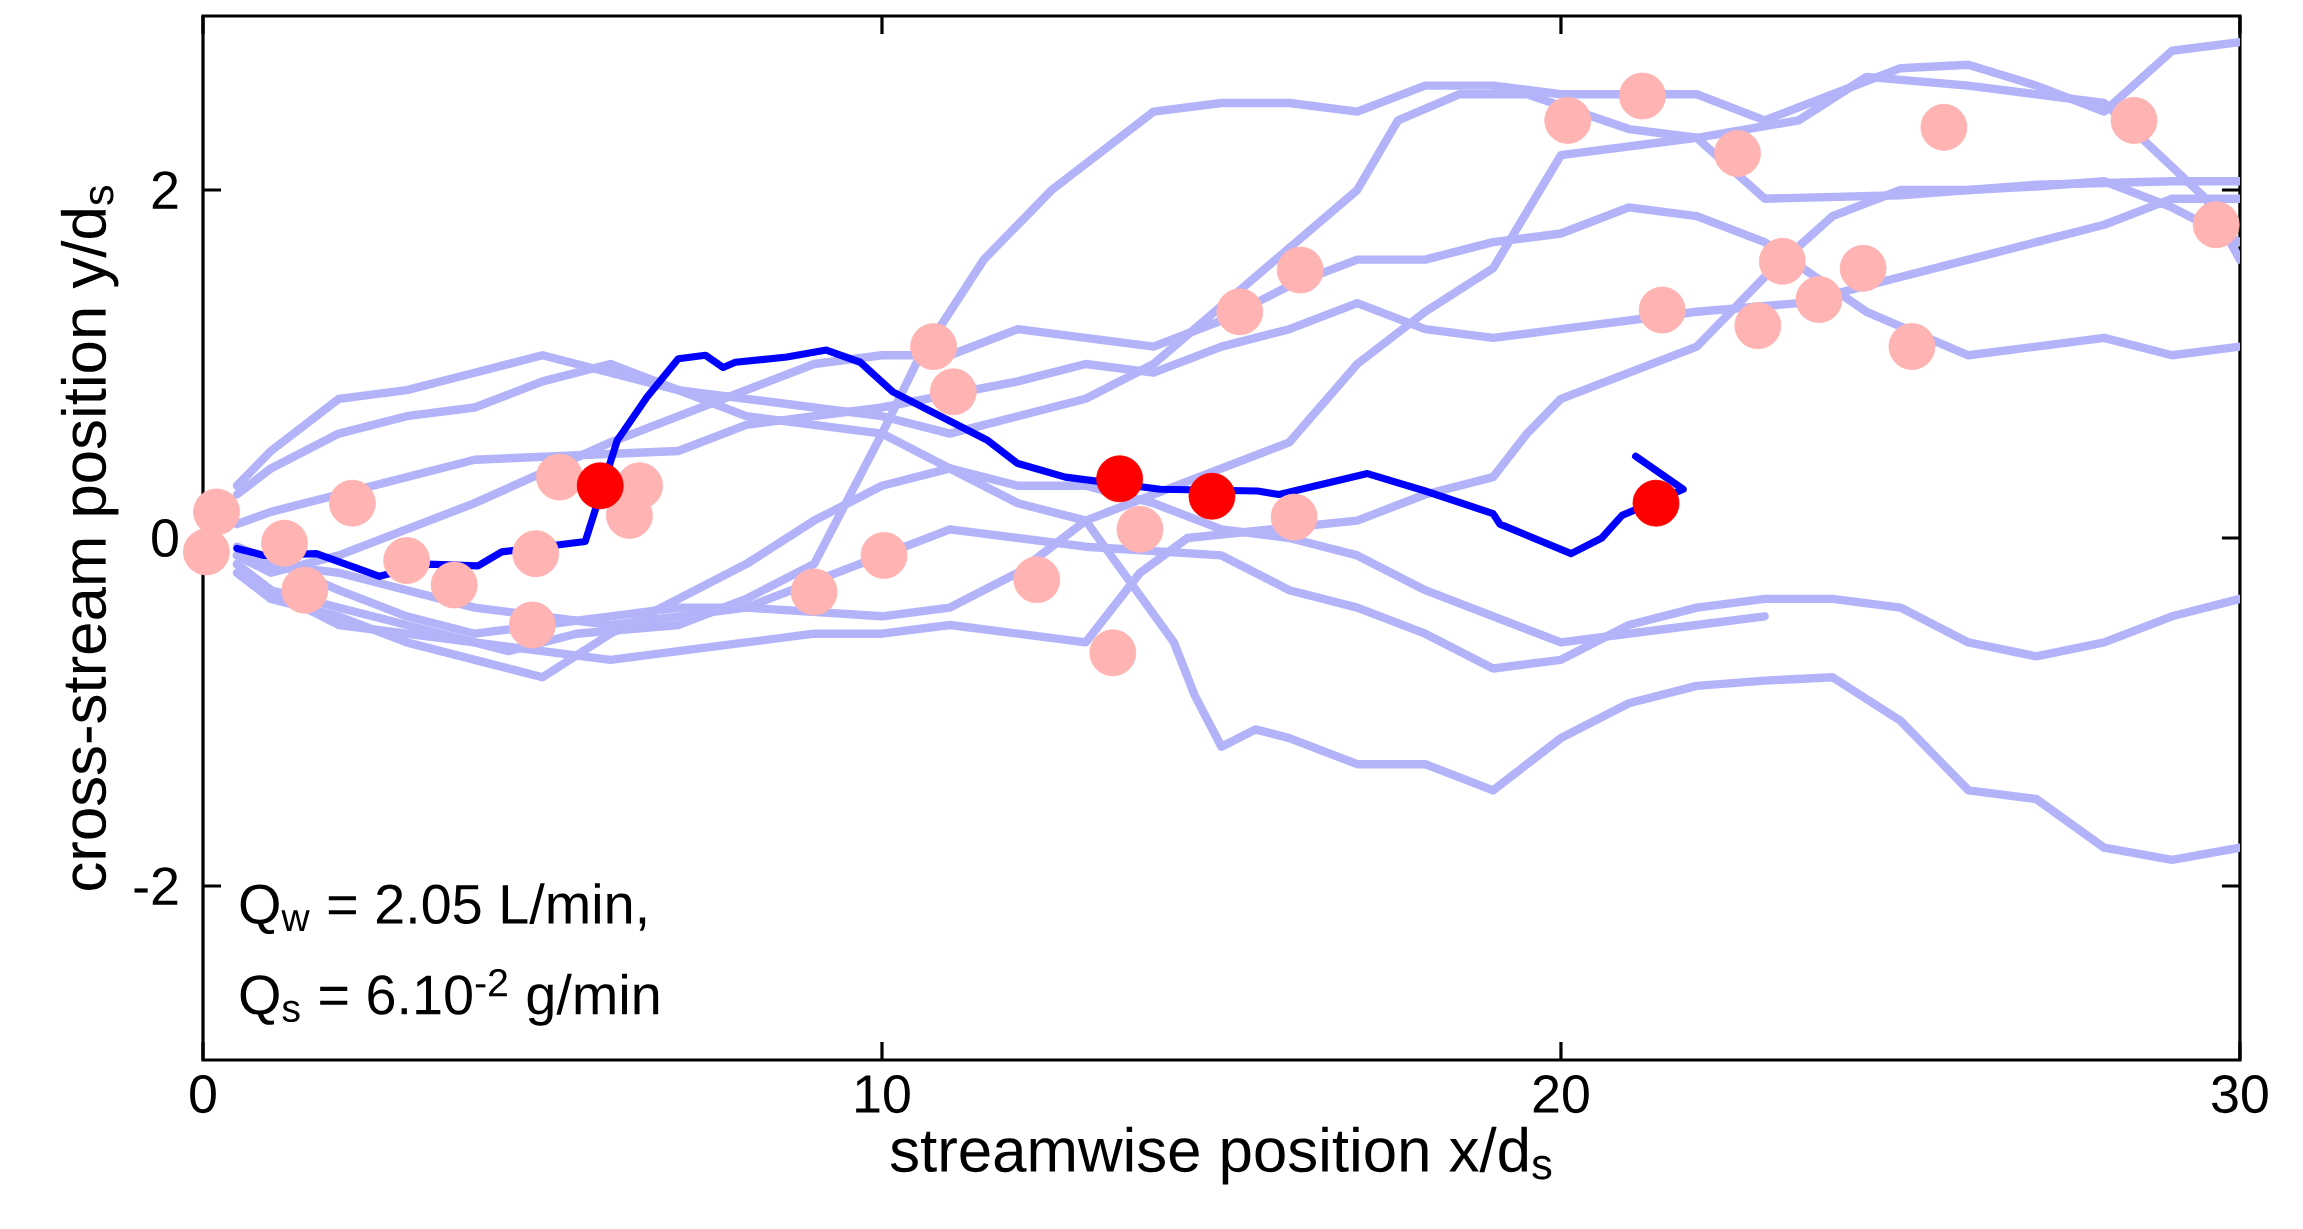 The width and height of the screenshot is (2303, 1229). Describe the element at coordinates (2240, 1094) in the screenshot. I see `x-tick-label: 30` at that location.